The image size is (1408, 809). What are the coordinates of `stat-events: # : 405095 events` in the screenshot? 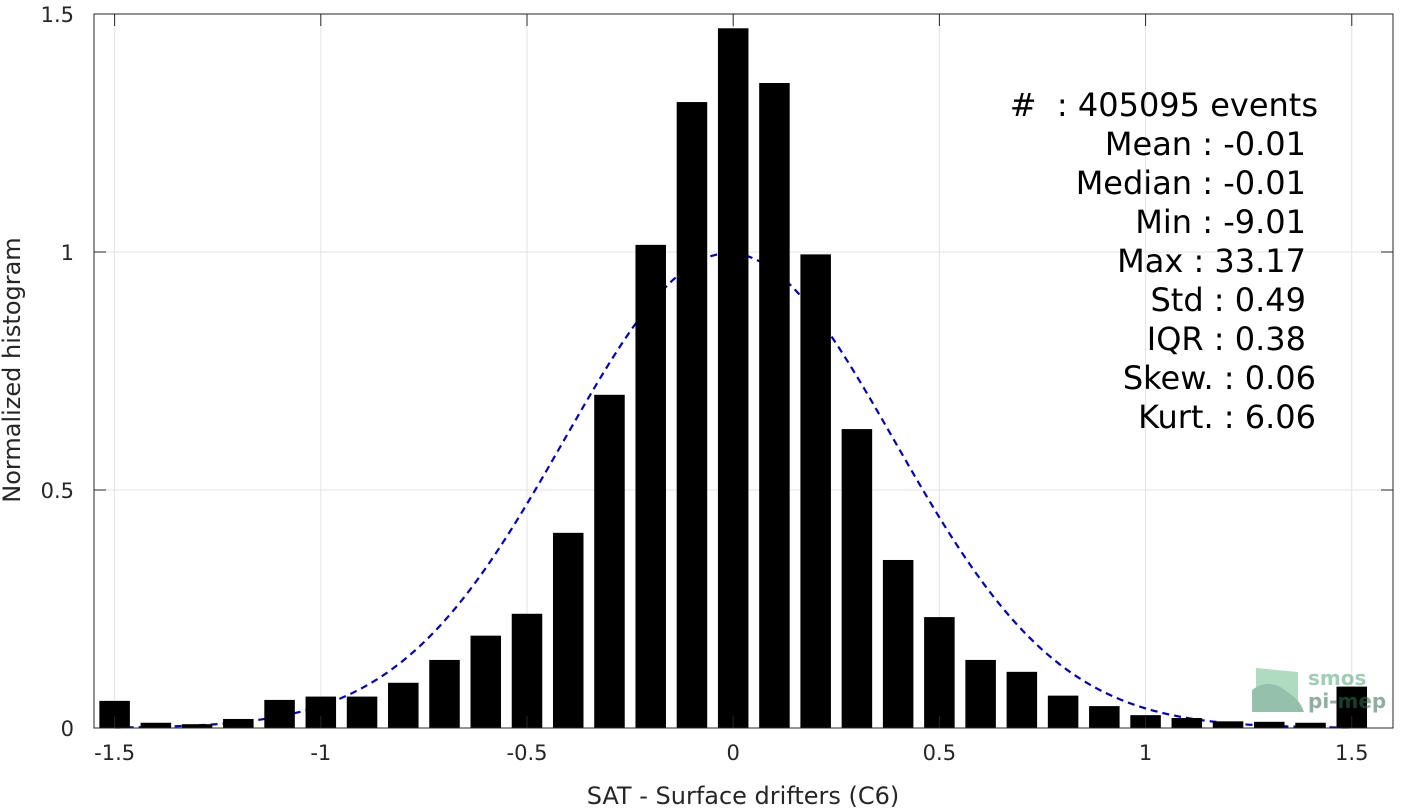 It's located at (1164, 105).